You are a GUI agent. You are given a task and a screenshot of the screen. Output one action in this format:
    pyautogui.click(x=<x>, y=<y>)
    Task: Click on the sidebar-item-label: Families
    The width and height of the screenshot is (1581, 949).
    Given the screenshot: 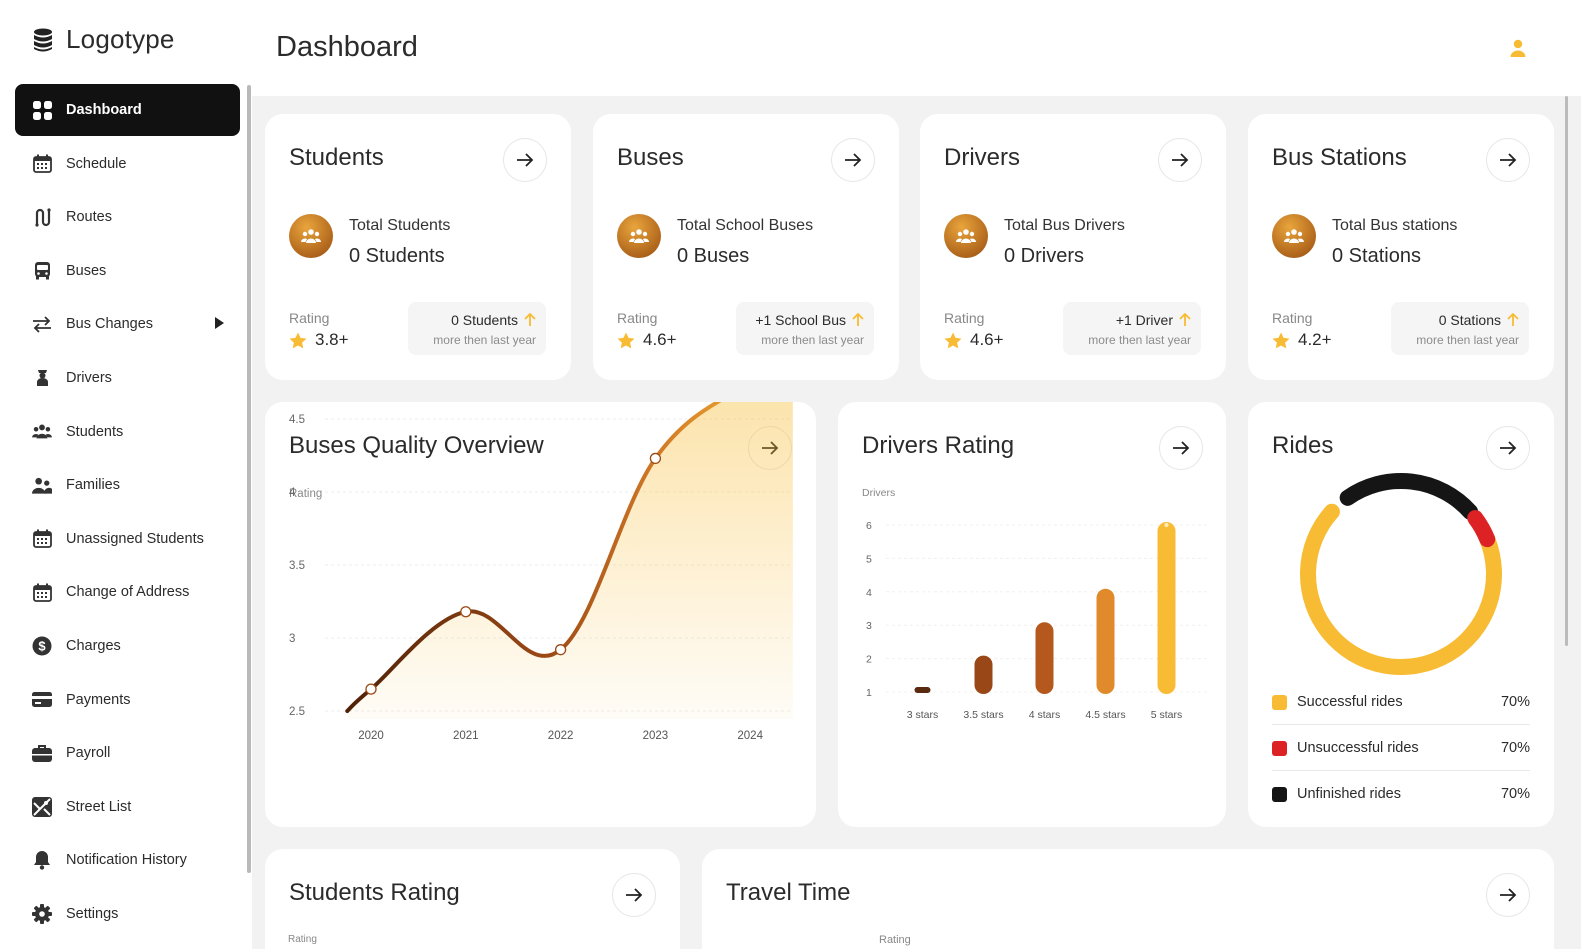 What is the action you would take?
    pyautogui.click(x=93, y=485)
    